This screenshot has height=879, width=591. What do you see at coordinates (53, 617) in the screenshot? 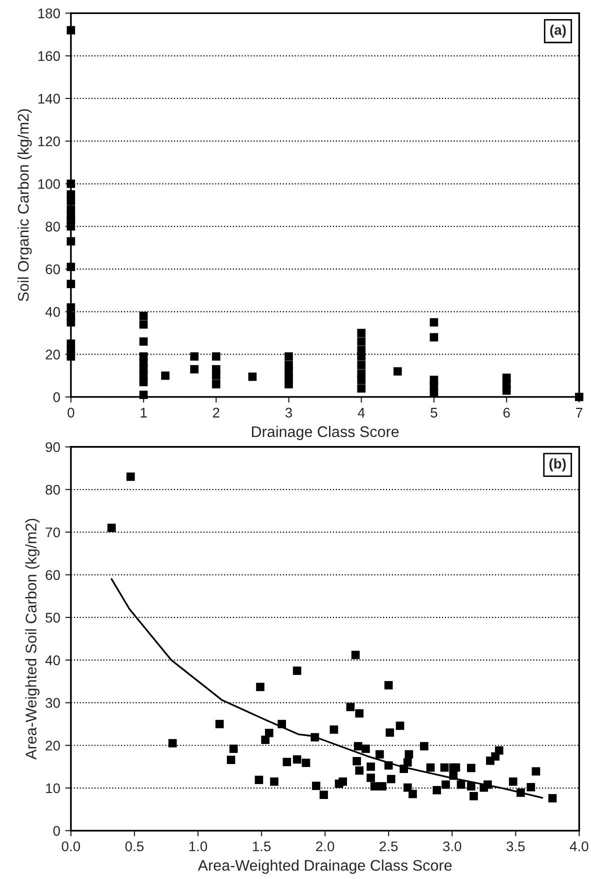
I see `y-tick-label: 50` at bounding box center [53, 617].